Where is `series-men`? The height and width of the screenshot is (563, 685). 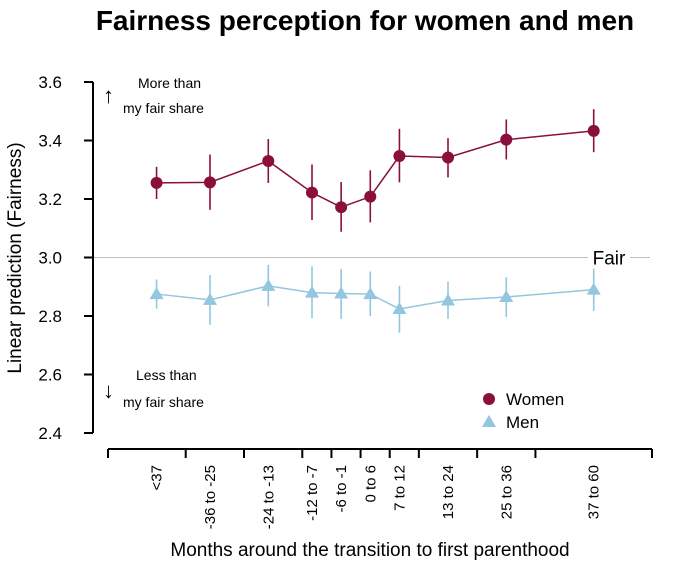
series-men is located at coordinates (375, 298).